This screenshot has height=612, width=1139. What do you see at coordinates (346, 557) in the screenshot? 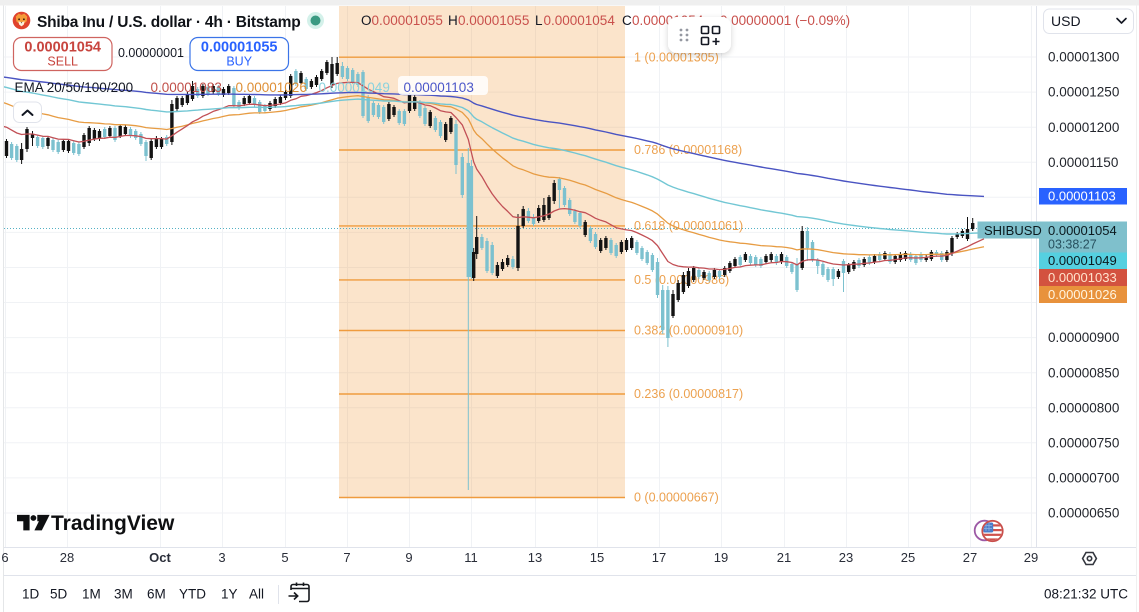
I see `svg-text: 7` at bounding box center [346, 557].